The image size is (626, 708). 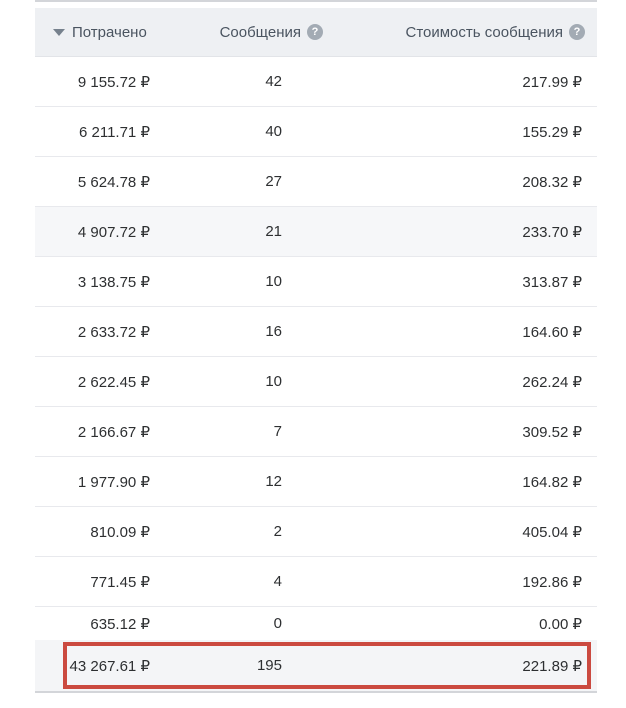 I want to click on cell-spent: 635.12 ₽, so click(x=120, y=624).